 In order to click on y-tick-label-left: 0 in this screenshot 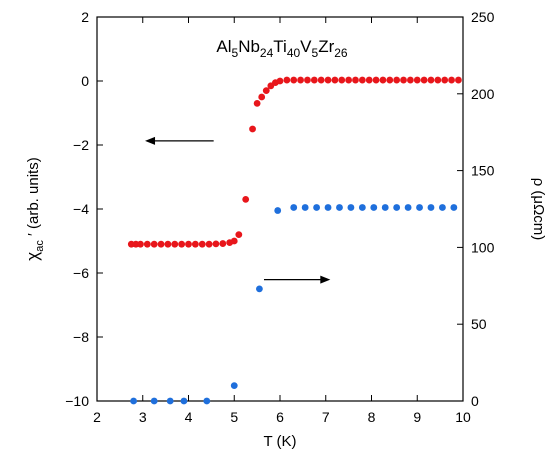, I will do `click(85, 81)`.